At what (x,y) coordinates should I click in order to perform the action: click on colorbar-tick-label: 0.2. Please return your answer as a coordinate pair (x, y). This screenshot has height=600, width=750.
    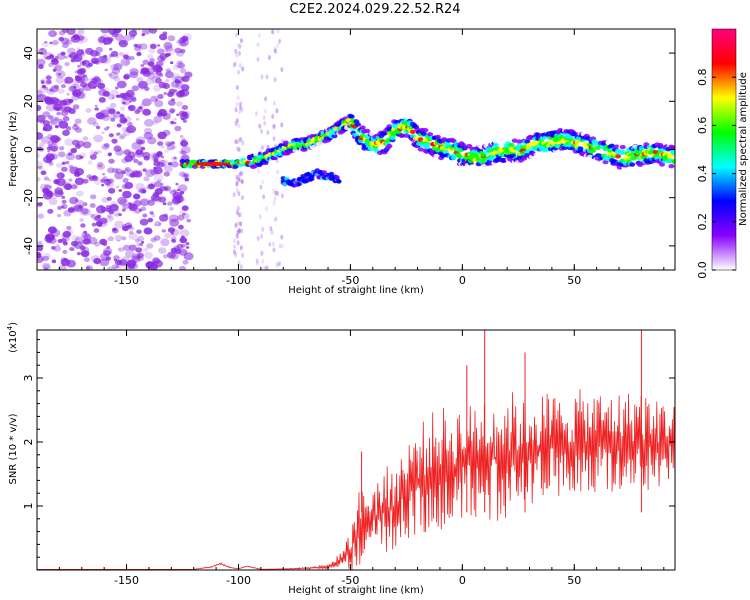
    Looking at the image, I should click on (702, 222).